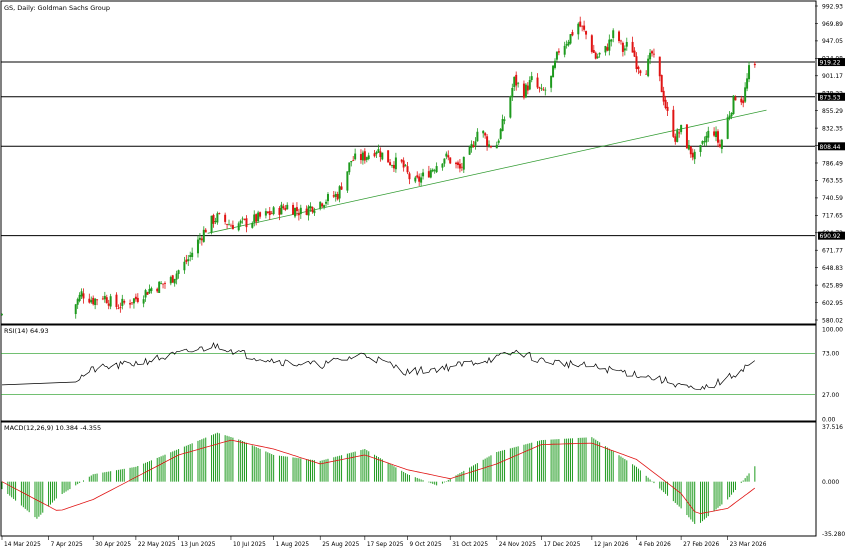 The image size is (850, 550). Describe the element at coordinates (832, 285) in the screenshot. I see `price-tick-label: 625.89` at that location.